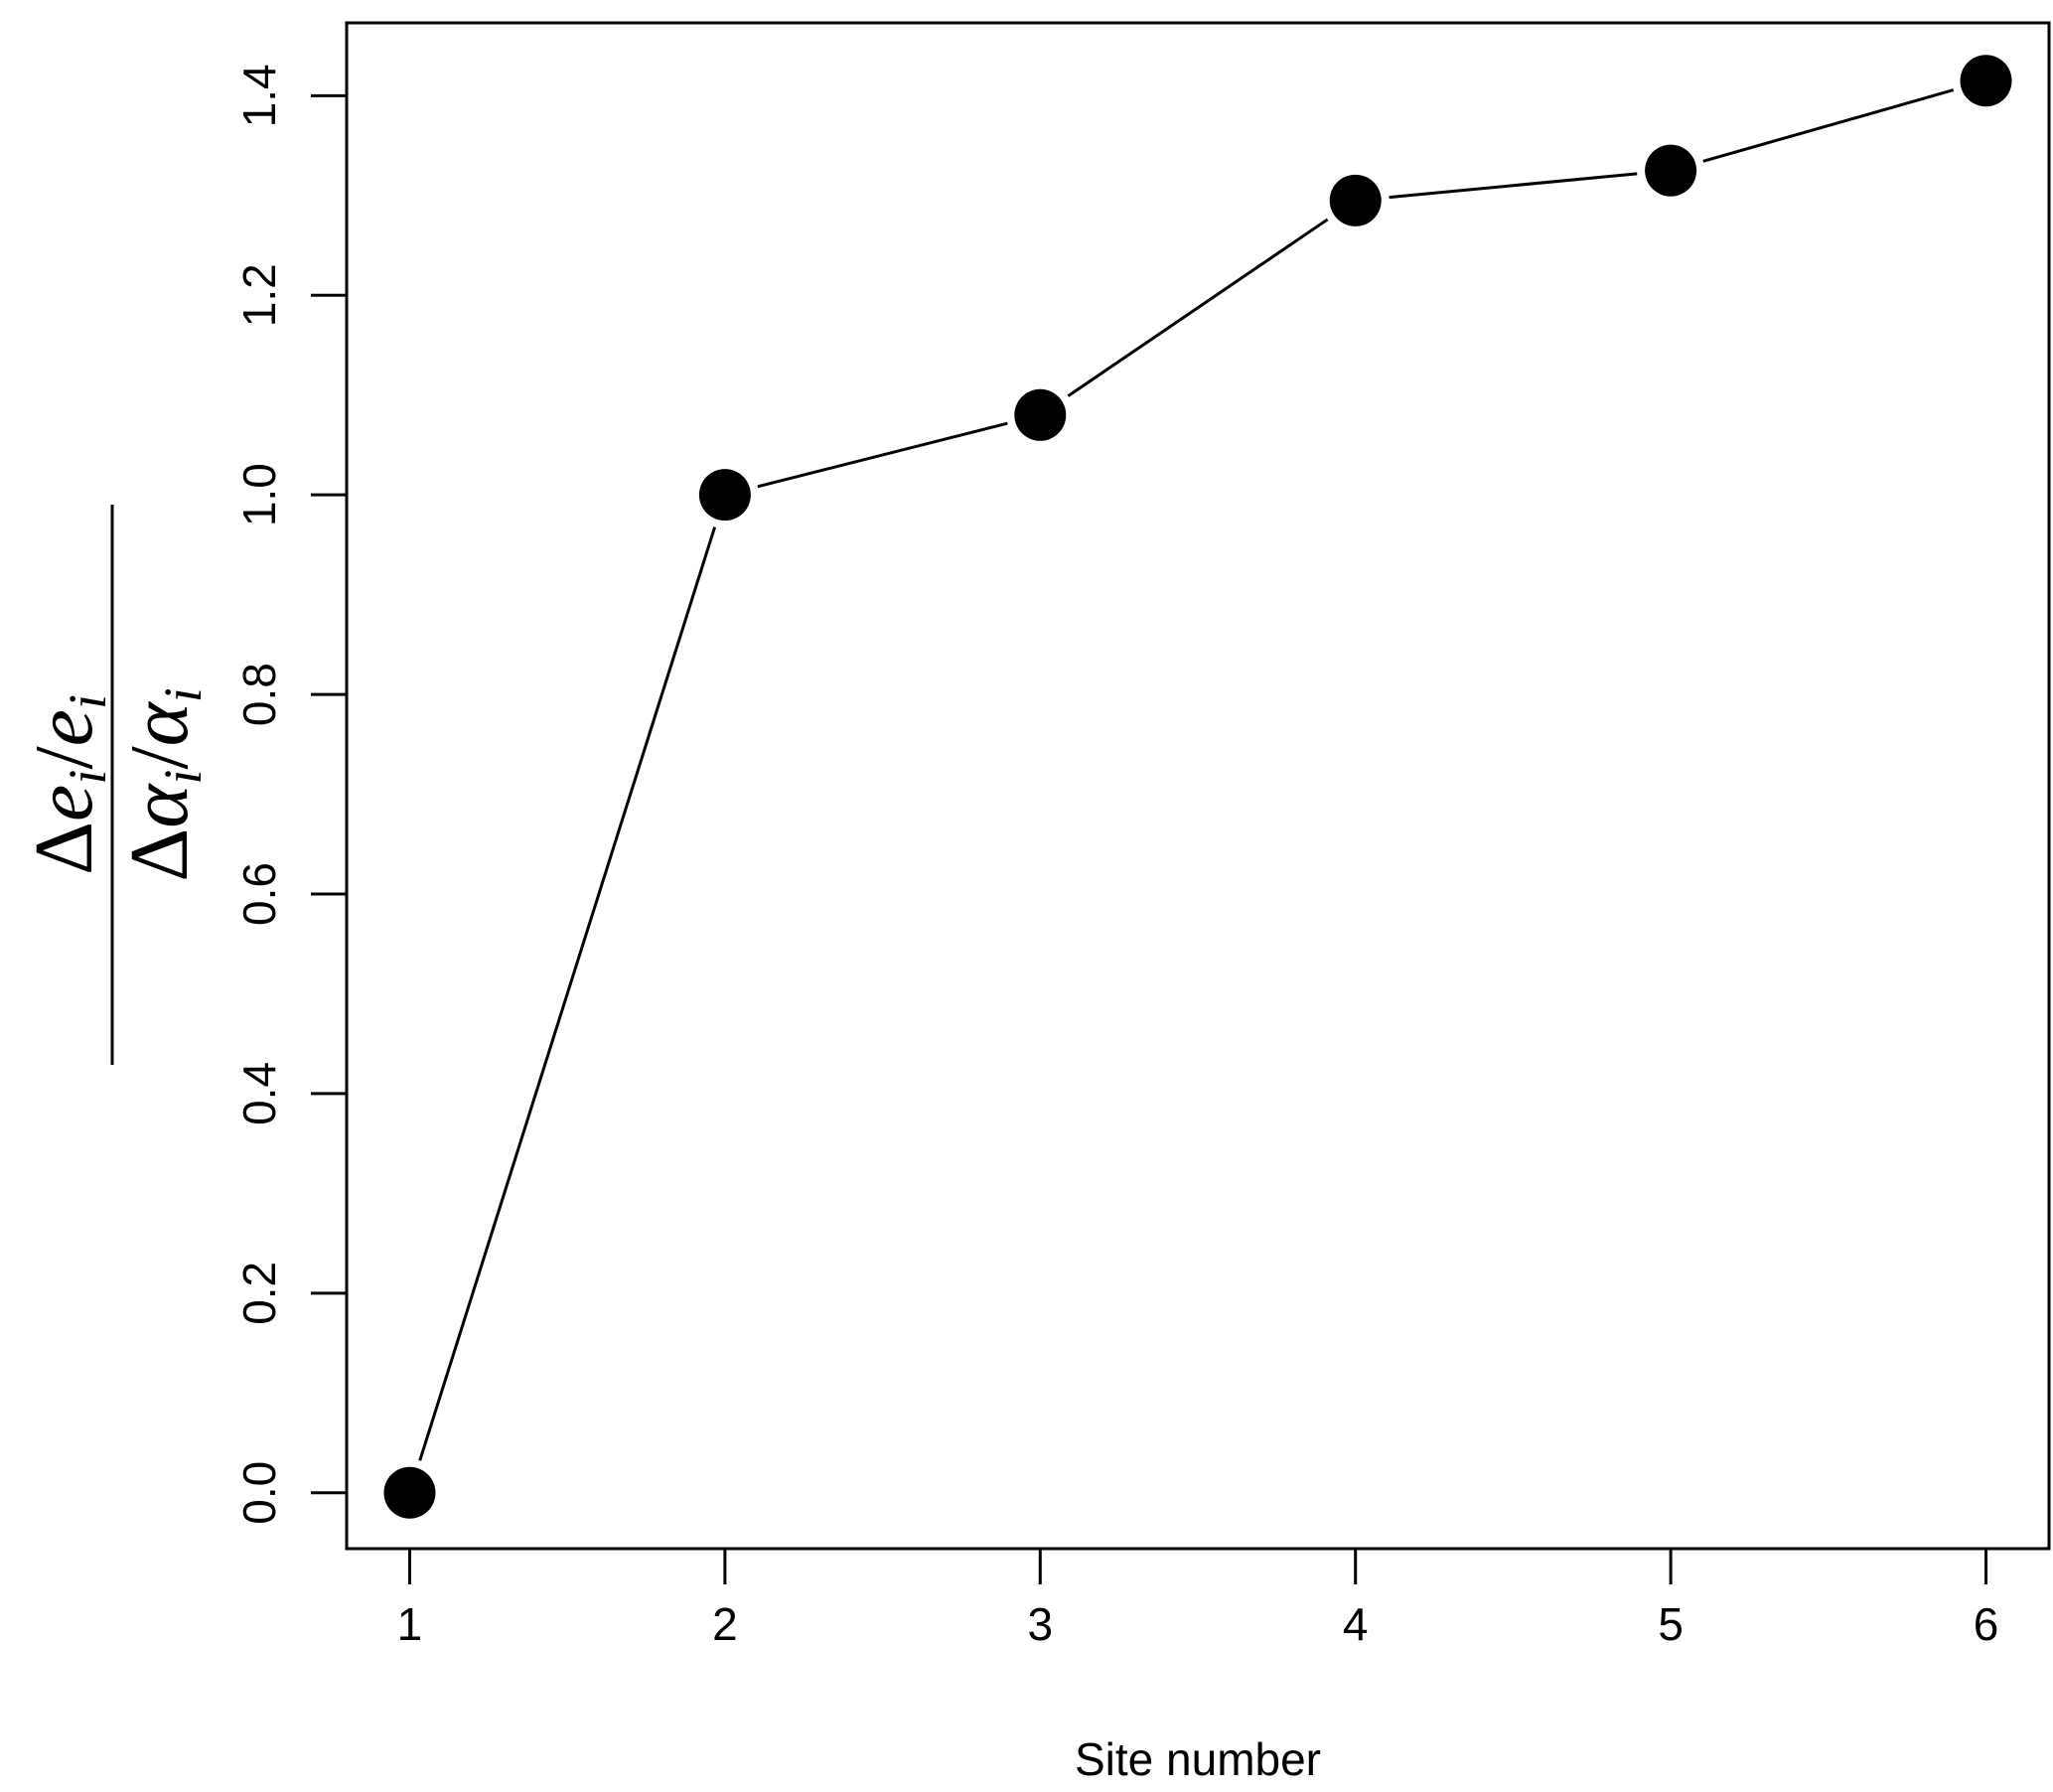 The height and width of the screenshot is (1792, 2053). Describe the element at coordinates (1986, 1624) in the screenshot. I see `x-tick-label: 6` at that location.